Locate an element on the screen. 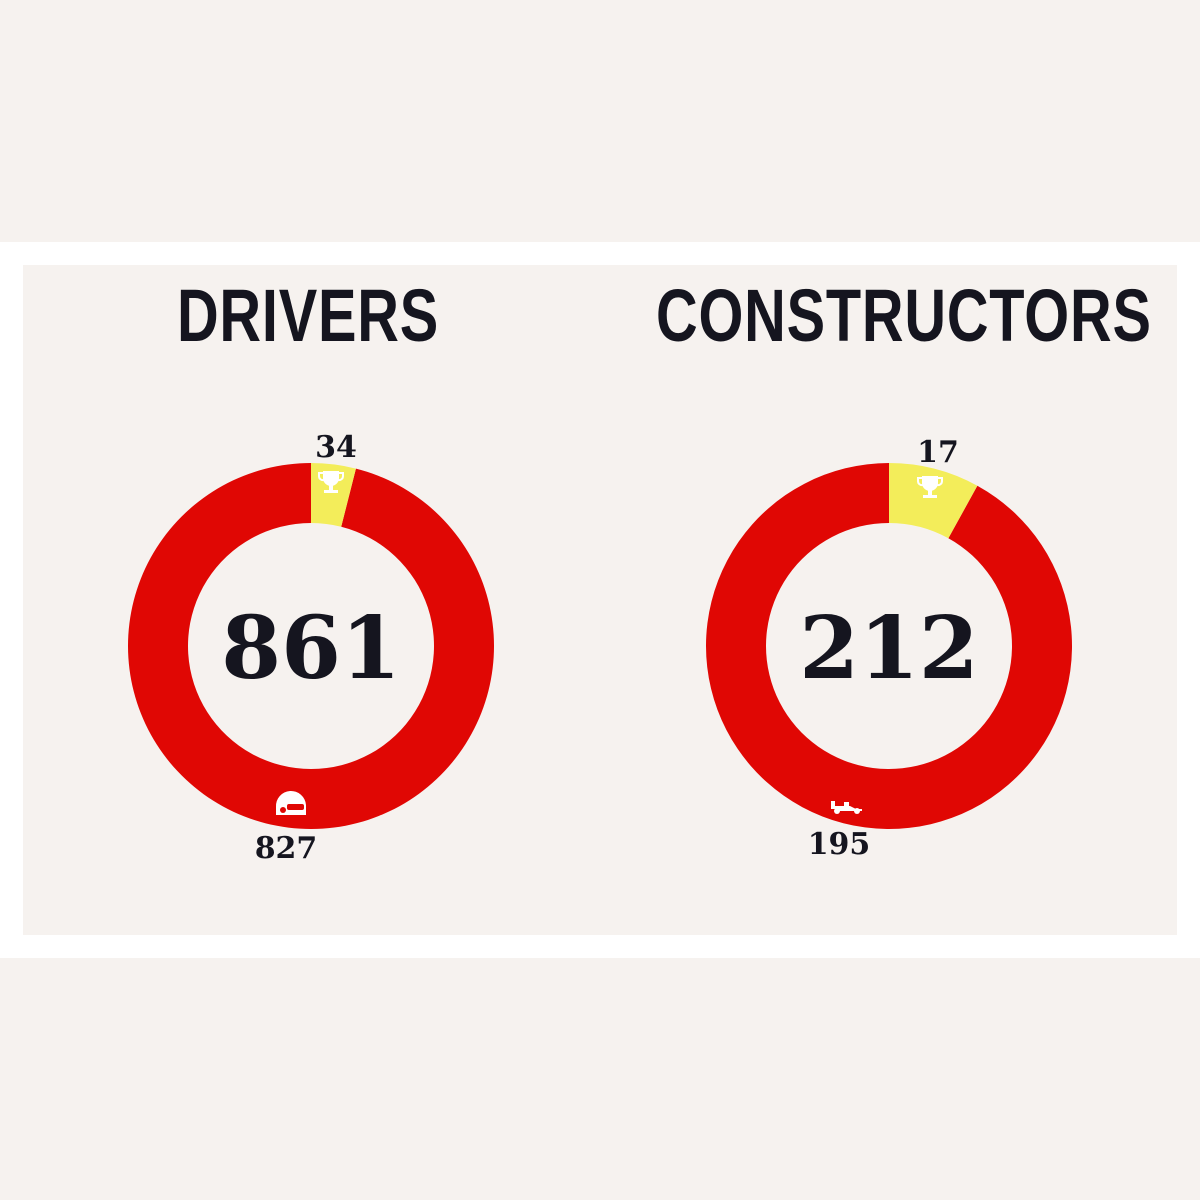 The width and height of the screenshot is (1200, 1200). drivers-total: 861 is located at coordinates (311, 648).